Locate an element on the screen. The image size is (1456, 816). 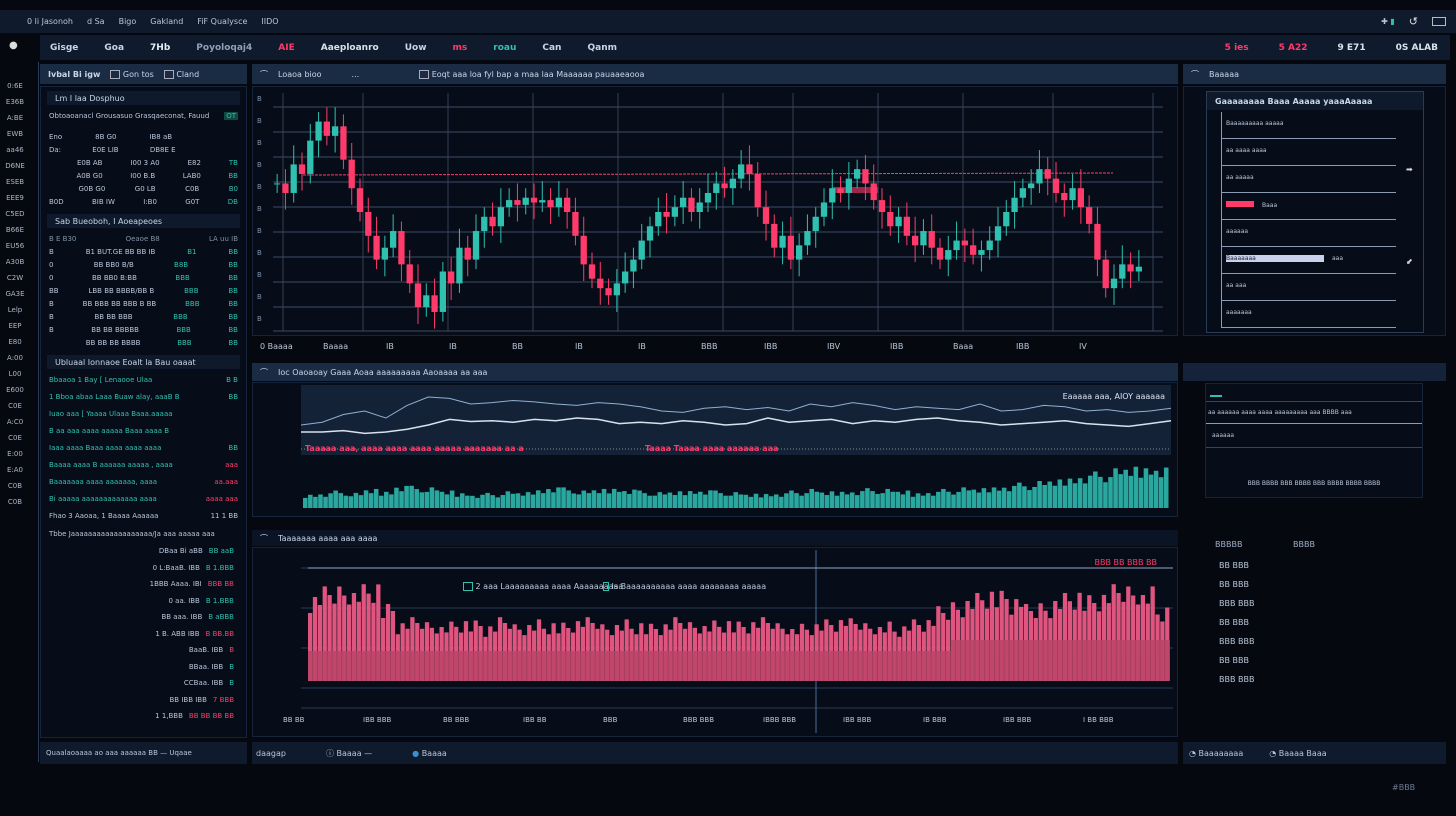
list-item: aa aaaaa is located at coordinates (1309, 179).